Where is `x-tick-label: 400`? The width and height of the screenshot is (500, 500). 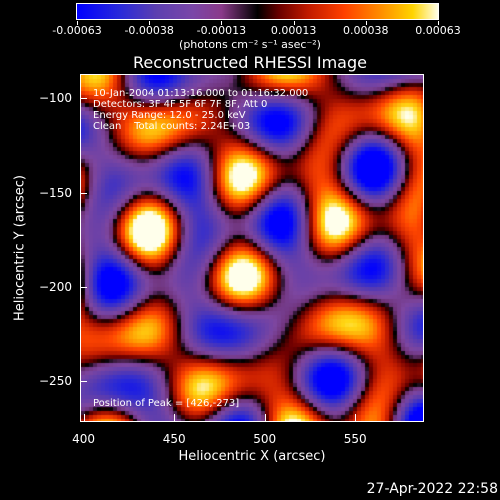 x-tick-label: 400 is located at coordinates (84, 439).